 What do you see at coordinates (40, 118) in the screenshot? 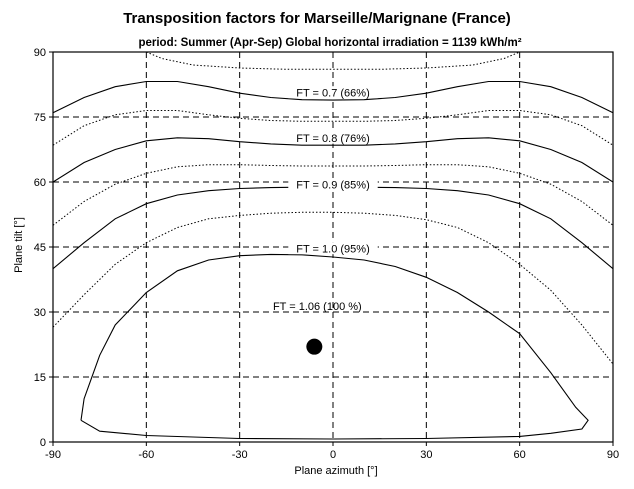
I see `y-tick-label: 75` at bounding box center [40, 118].